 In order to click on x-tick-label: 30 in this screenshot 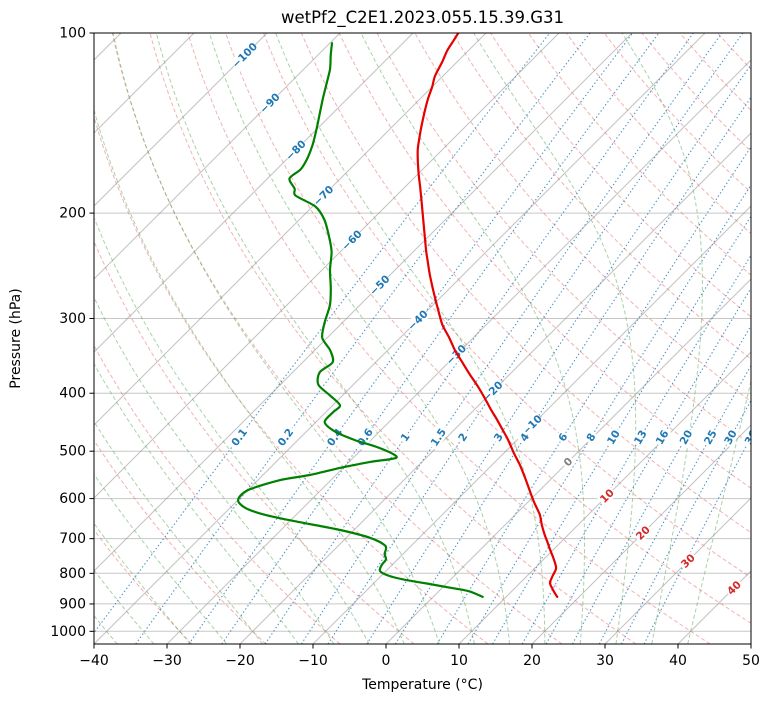, I will do `click(605, 661)`.